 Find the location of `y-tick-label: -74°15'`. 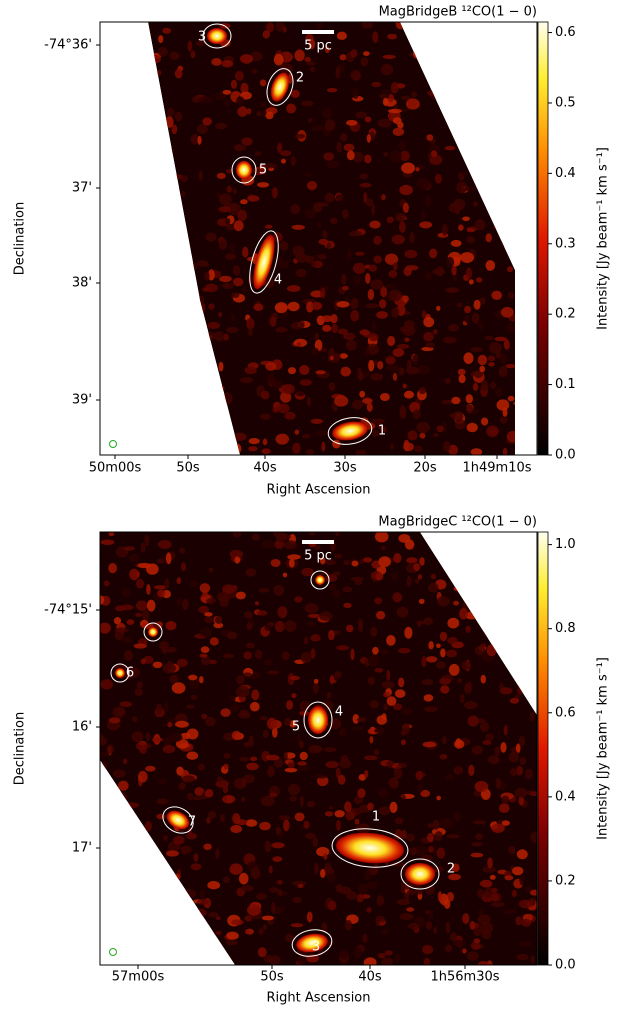

y-tick-label: -74°15' is located at coordinates (68, 610).